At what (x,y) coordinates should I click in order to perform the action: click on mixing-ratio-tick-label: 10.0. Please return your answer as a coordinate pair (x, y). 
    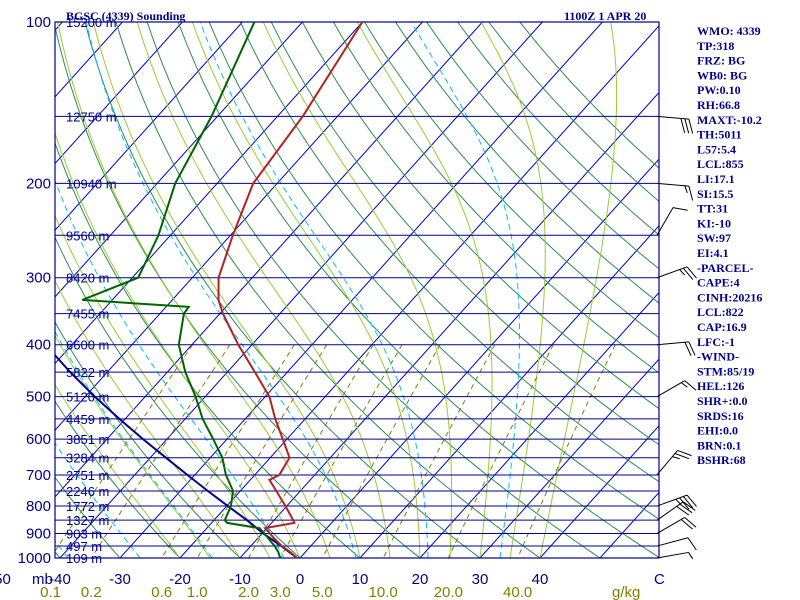
    Looking at the image, I should click on (383, 592).